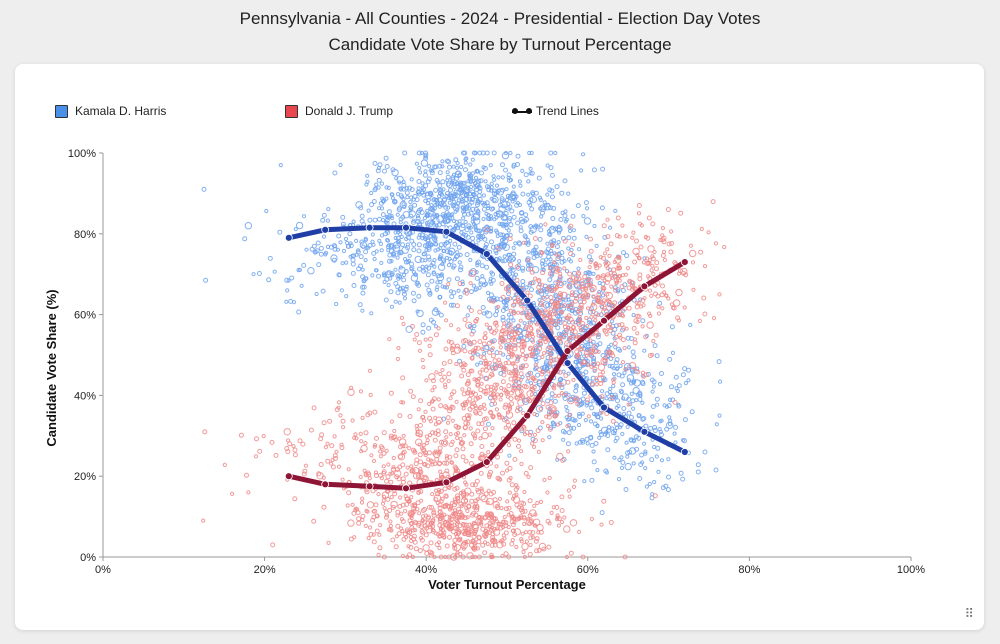  Describe the element at coordinates (555, 111) in the screenshot. I see `legend-item-trend-lines: Trend Lines` at that location.